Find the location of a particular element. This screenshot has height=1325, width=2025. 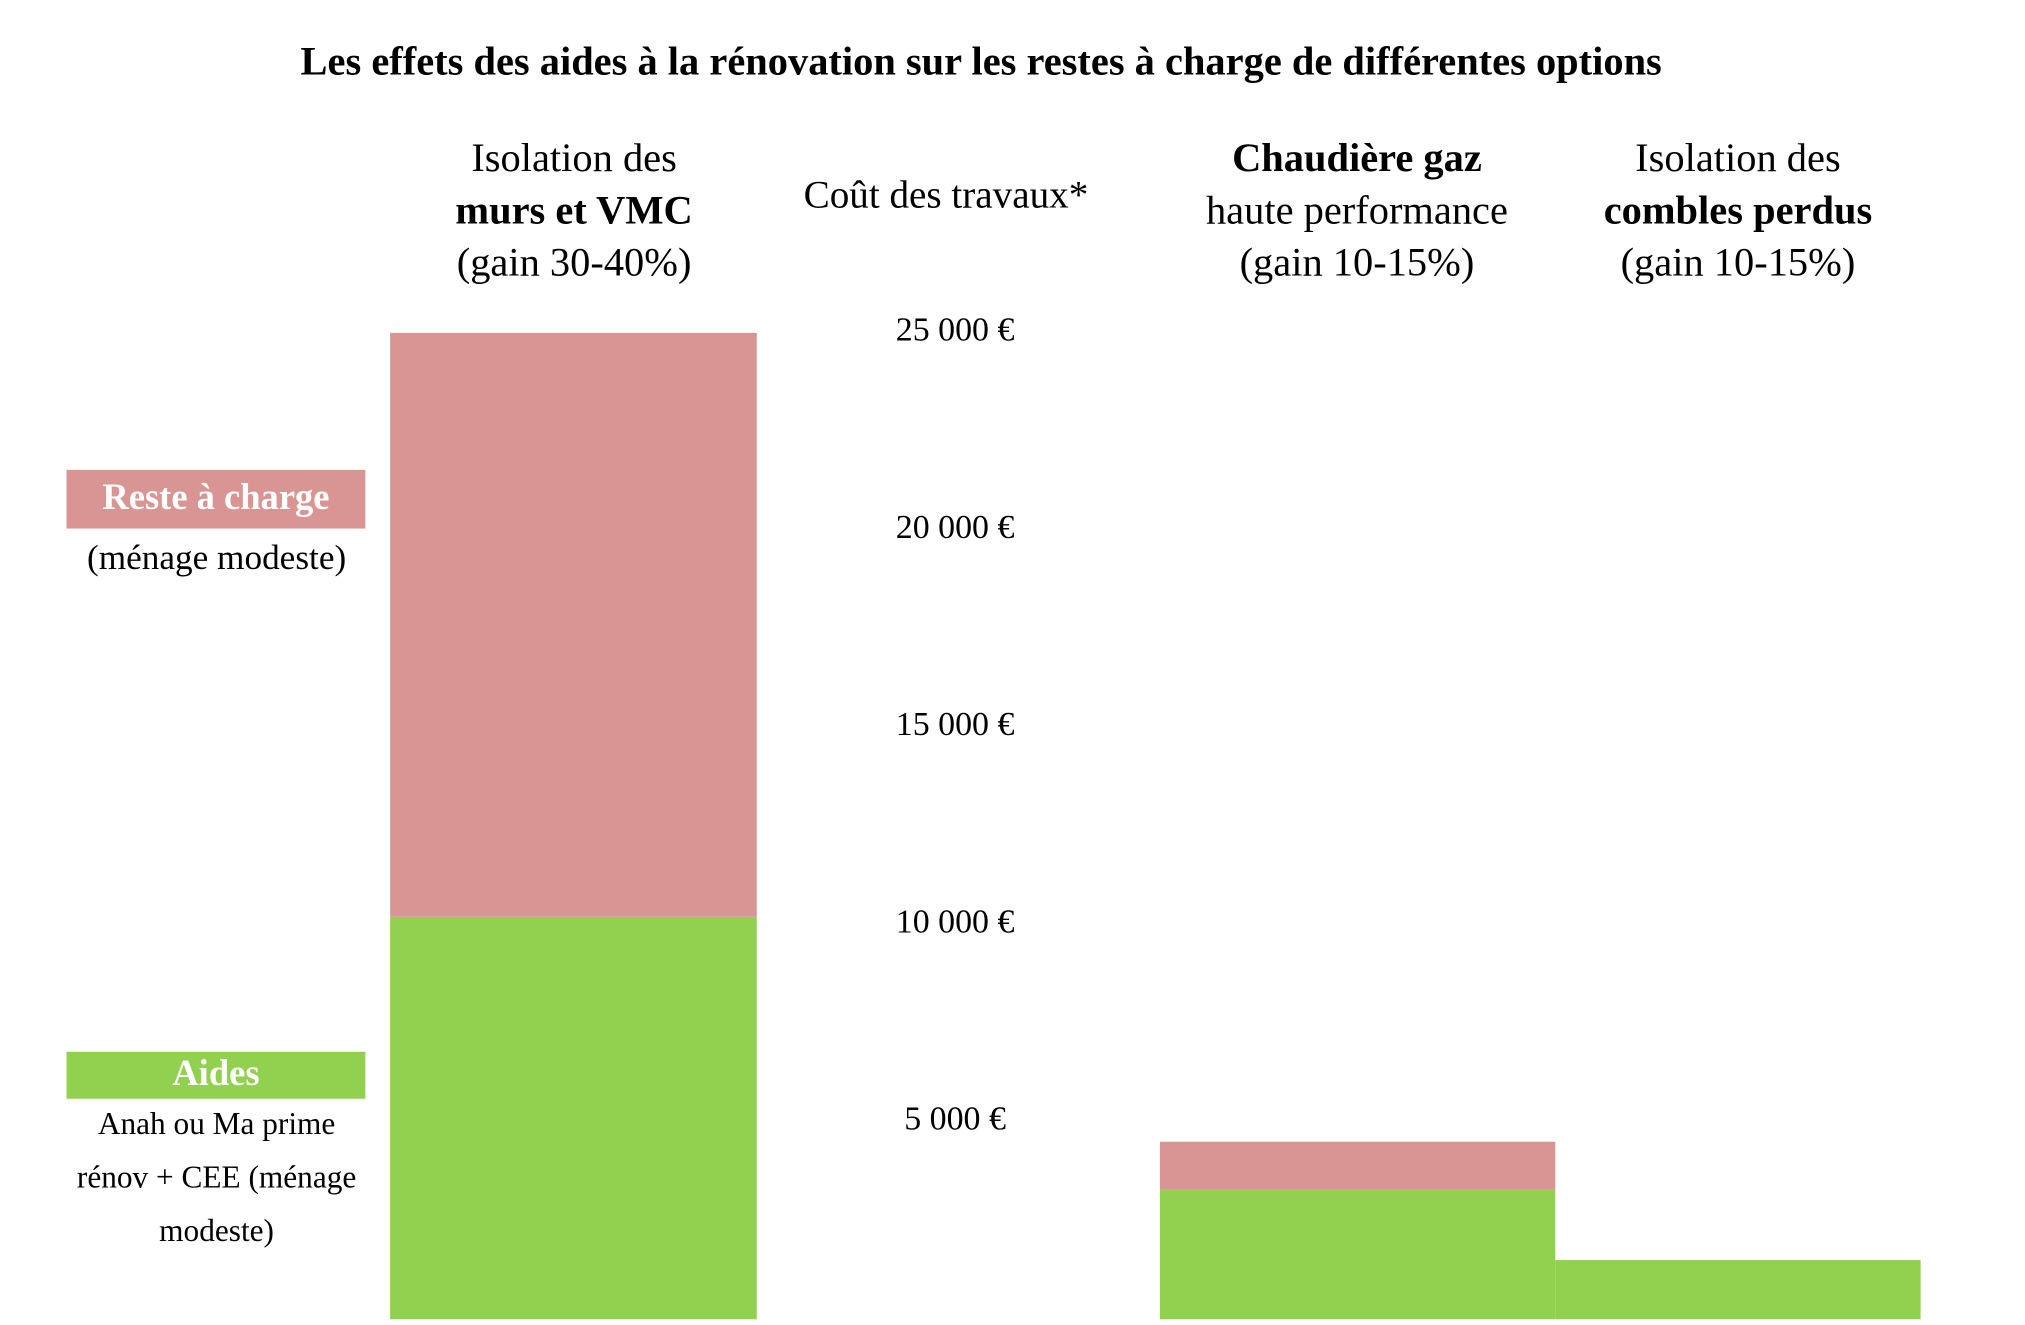

category-label: murs et VMC is located at coordinates (573, 209).